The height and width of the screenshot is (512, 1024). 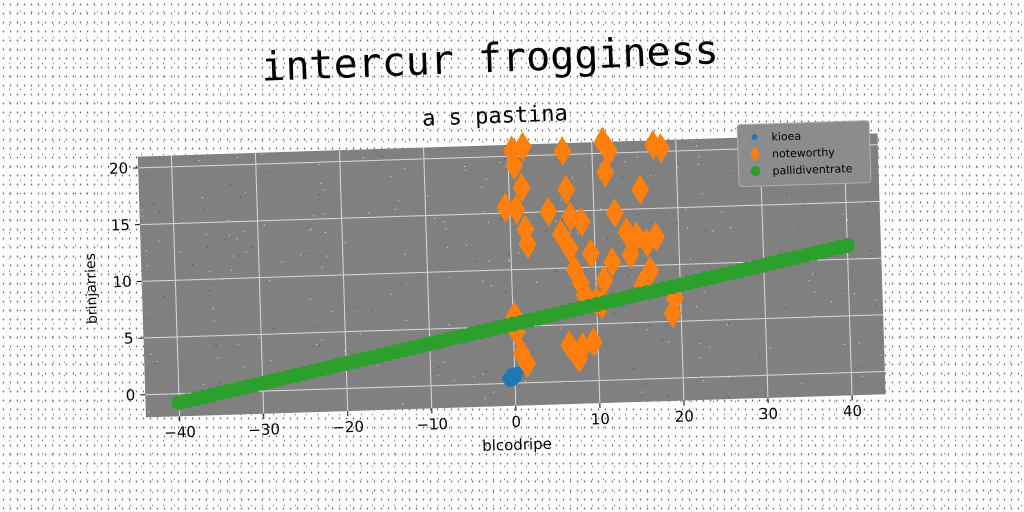 I want to click on y-tick-label: 5, so click(x=129, y=338).